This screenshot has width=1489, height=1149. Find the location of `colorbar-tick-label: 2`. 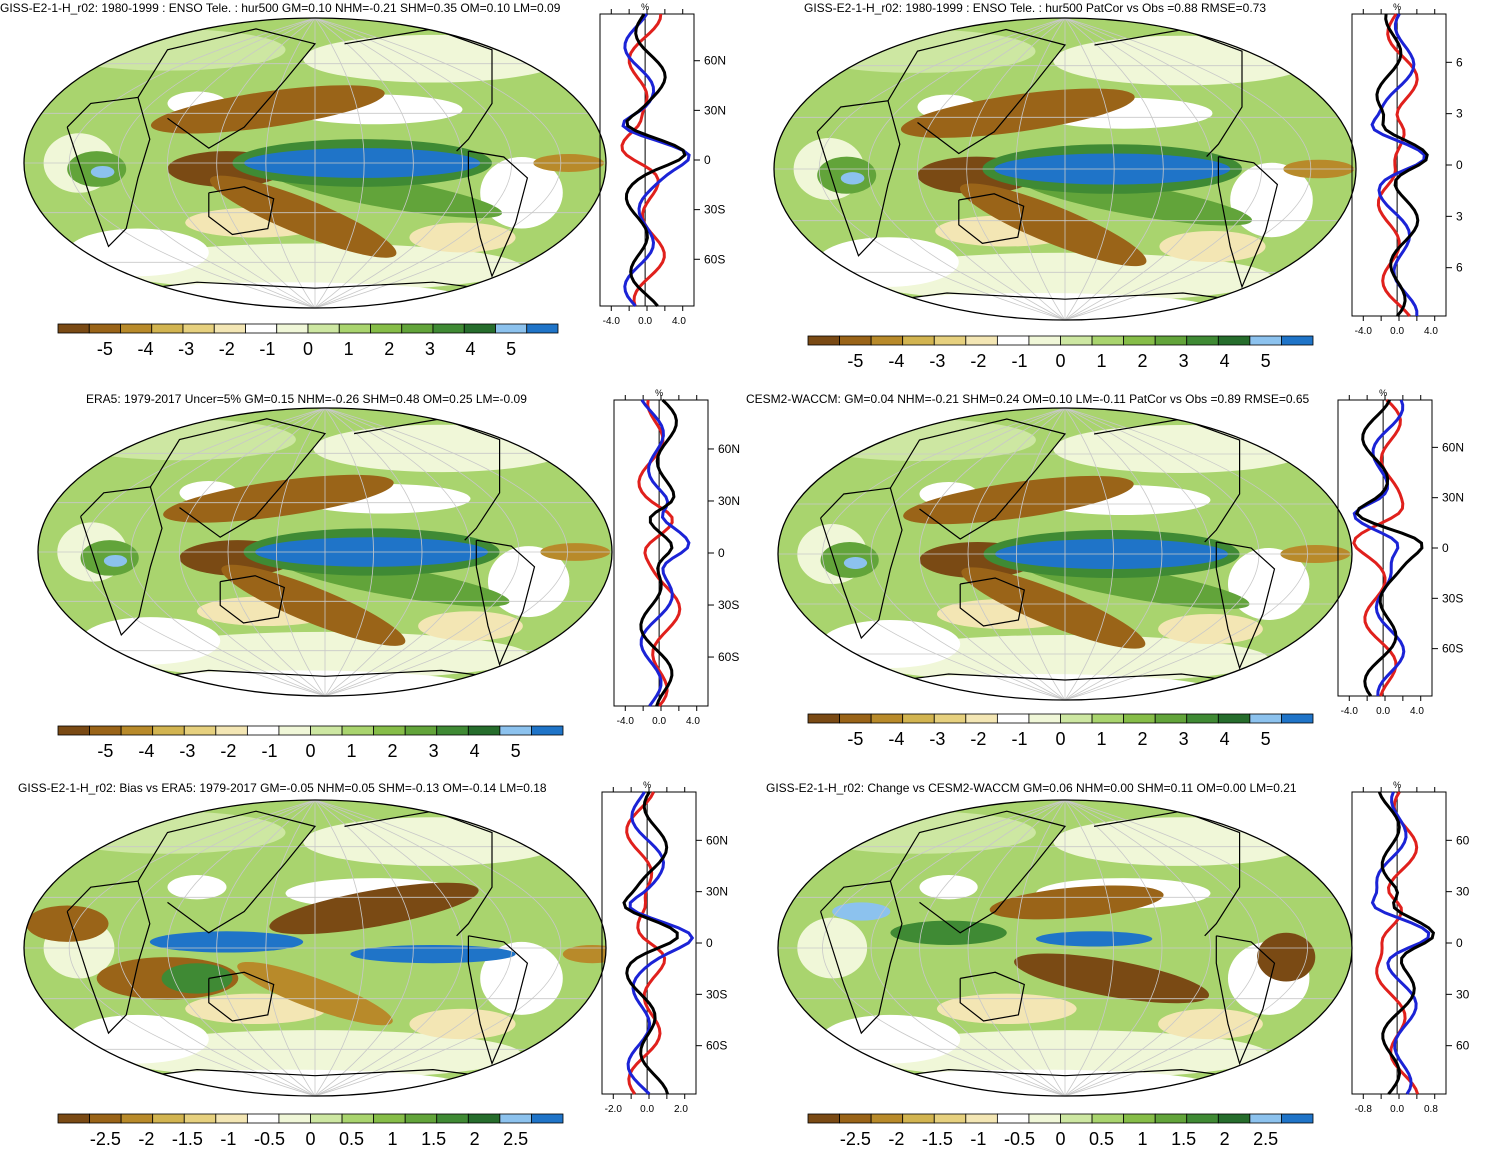

colorbar-tick-label: 2 is located at coordinates (1143, 361).